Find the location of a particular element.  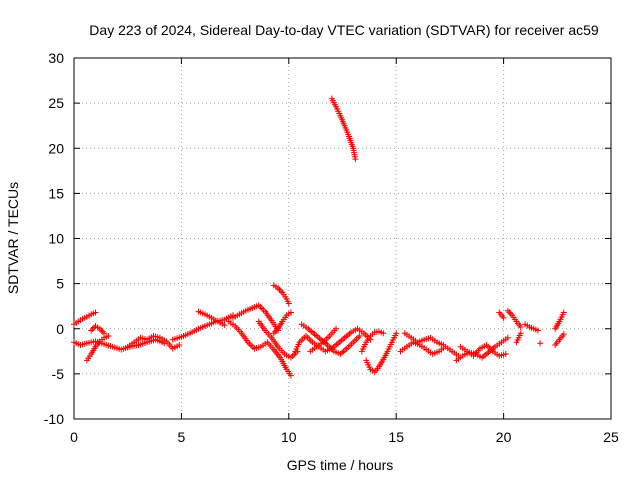

series-segment-p is located at coordinates (343, 129).